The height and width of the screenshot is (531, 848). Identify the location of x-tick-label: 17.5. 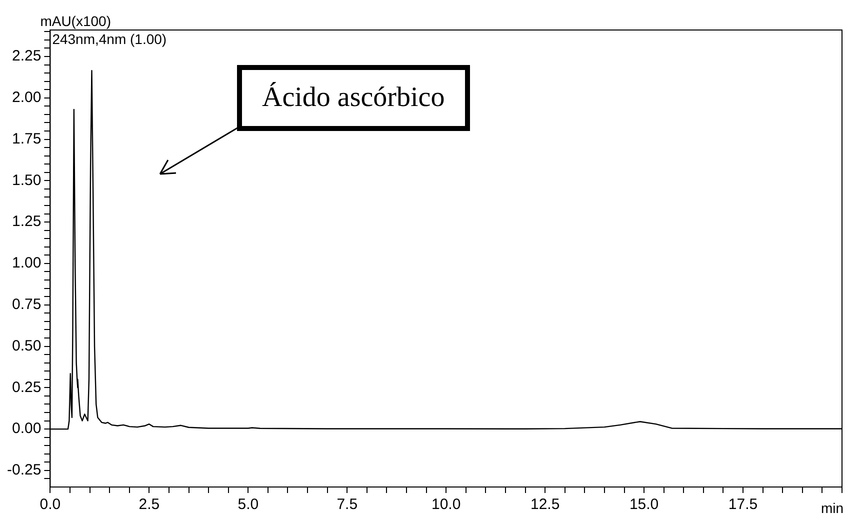
(743, 505).